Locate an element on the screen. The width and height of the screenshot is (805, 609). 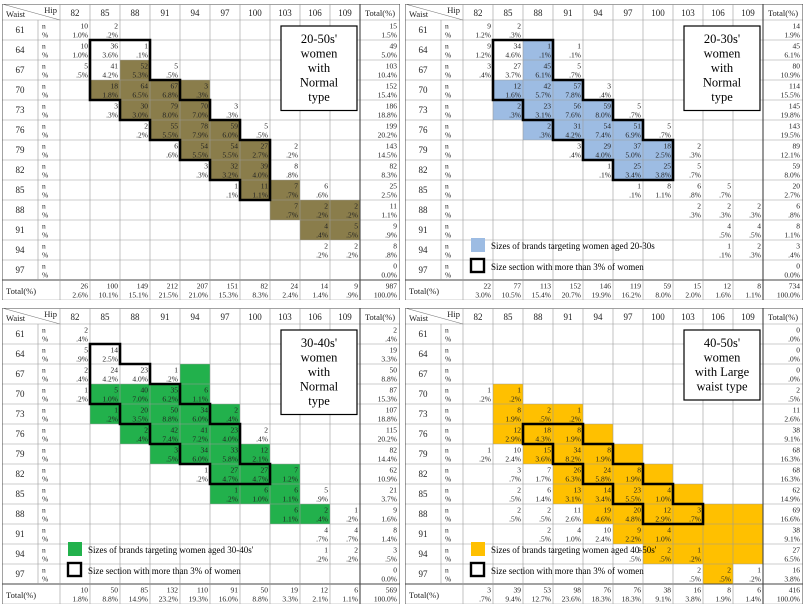
cell-percent: .7% is located at coordinates (322, 539).